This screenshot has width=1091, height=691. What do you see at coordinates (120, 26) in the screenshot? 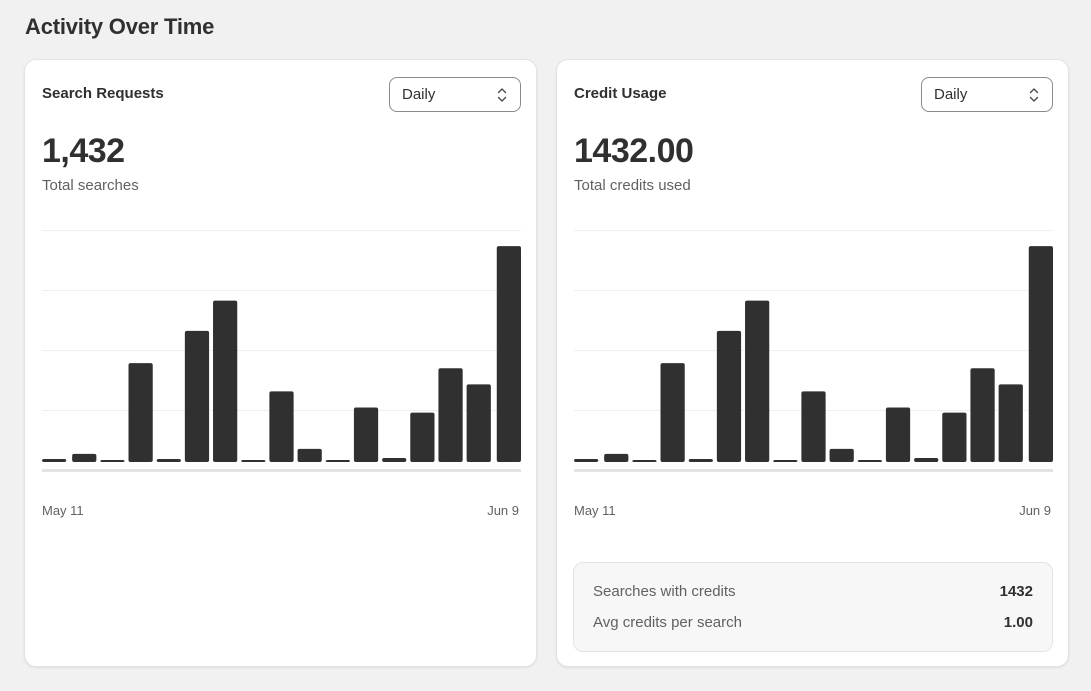
I see `page-title: Activity Over Time` at bounding box center [120, 26].